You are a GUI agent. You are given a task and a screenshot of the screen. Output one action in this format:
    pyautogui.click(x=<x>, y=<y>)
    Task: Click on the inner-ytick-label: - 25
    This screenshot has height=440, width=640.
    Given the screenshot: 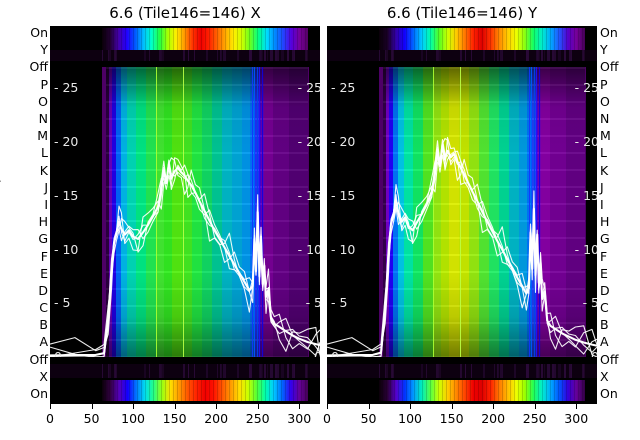 What is the action you would take?
    pyautogui.click(x=585, y=88)
    